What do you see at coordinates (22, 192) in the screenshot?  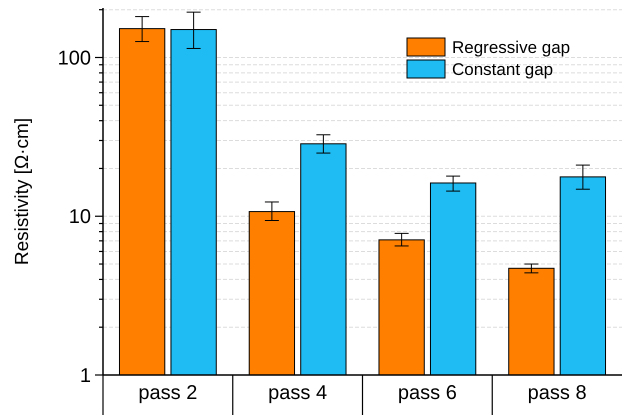 I see `y-axis-title: Resistivity [Ω·cm]` at bounding box center [22, 192].